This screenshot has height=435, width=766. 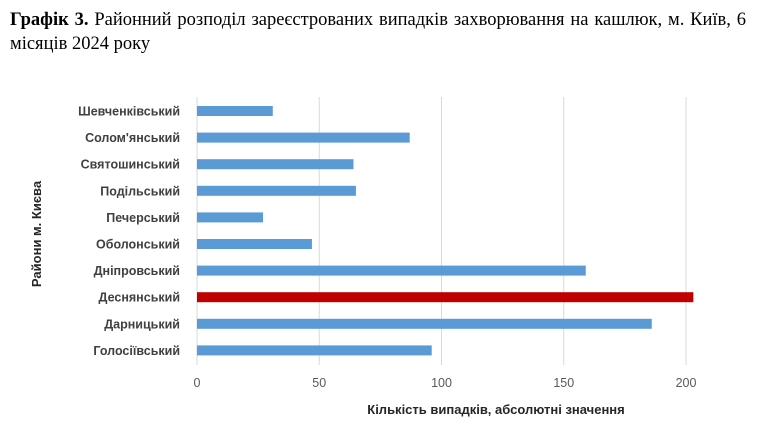 I want to click on x-tick-label: 100, so click(x=441, y=383).